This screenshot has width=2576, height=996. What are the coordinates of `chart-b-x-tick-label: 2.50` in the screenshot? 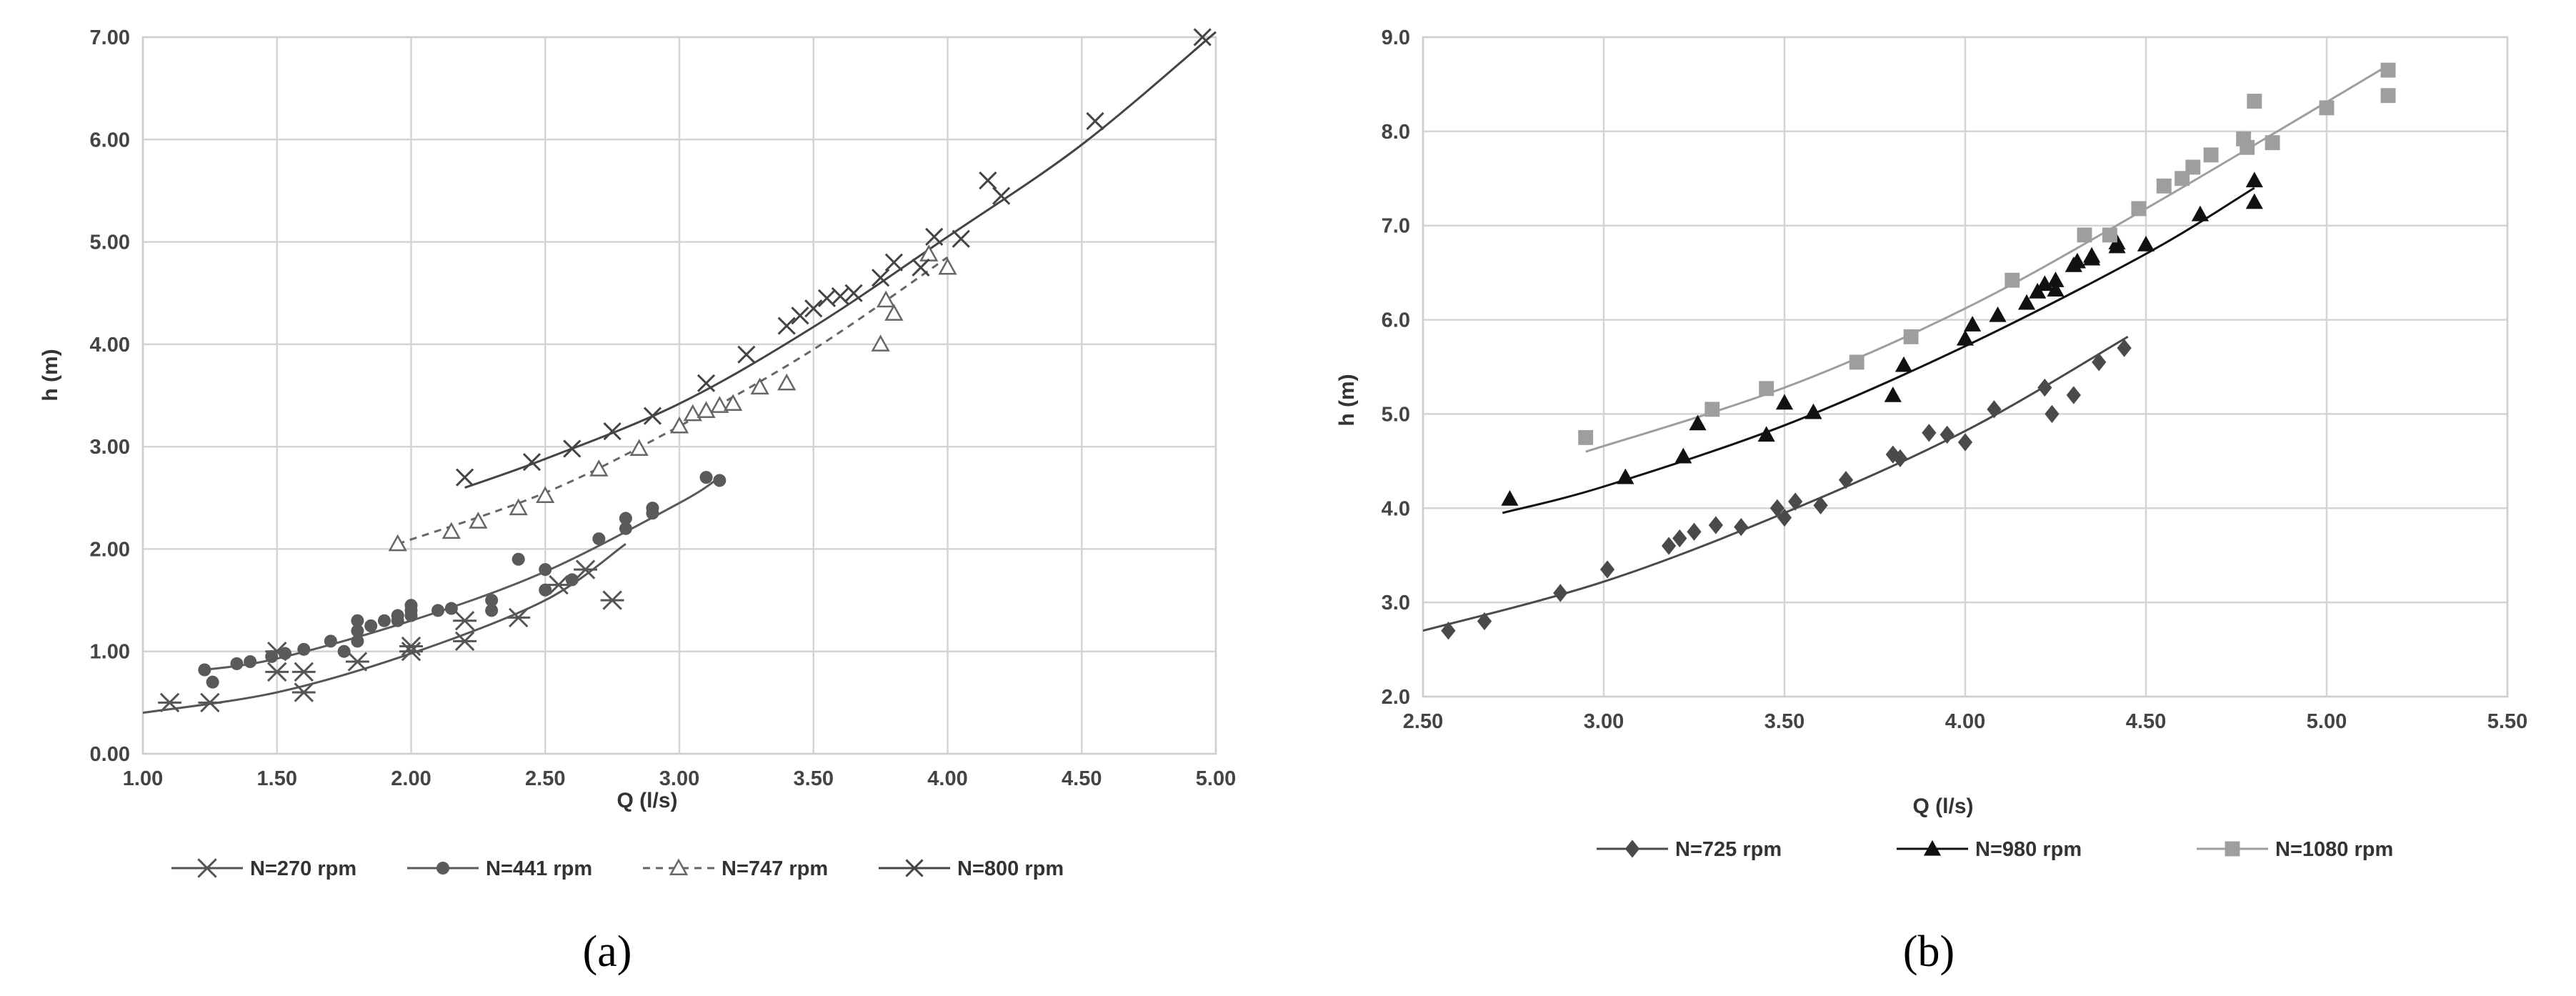 It's located at (1423, 721).